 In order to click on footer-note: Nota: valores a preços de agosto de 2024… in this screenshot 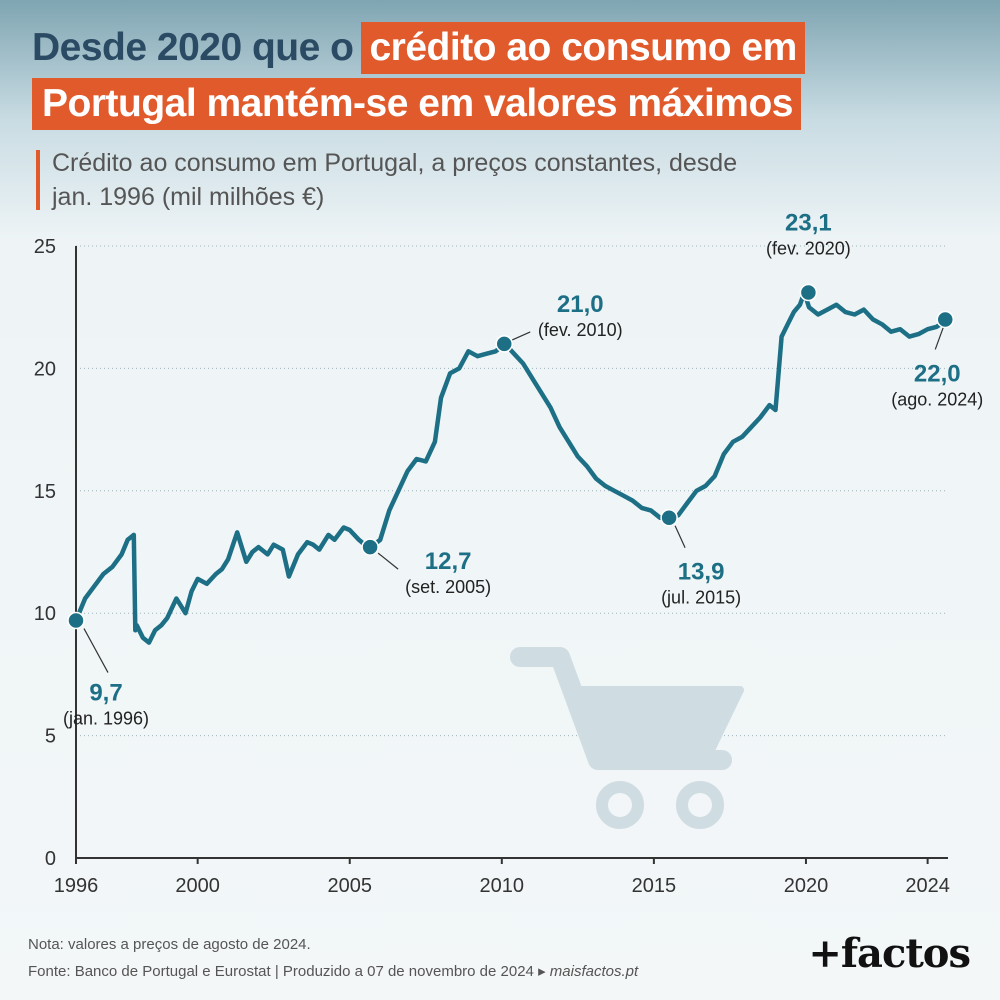, I will do `click(169, 944)`.